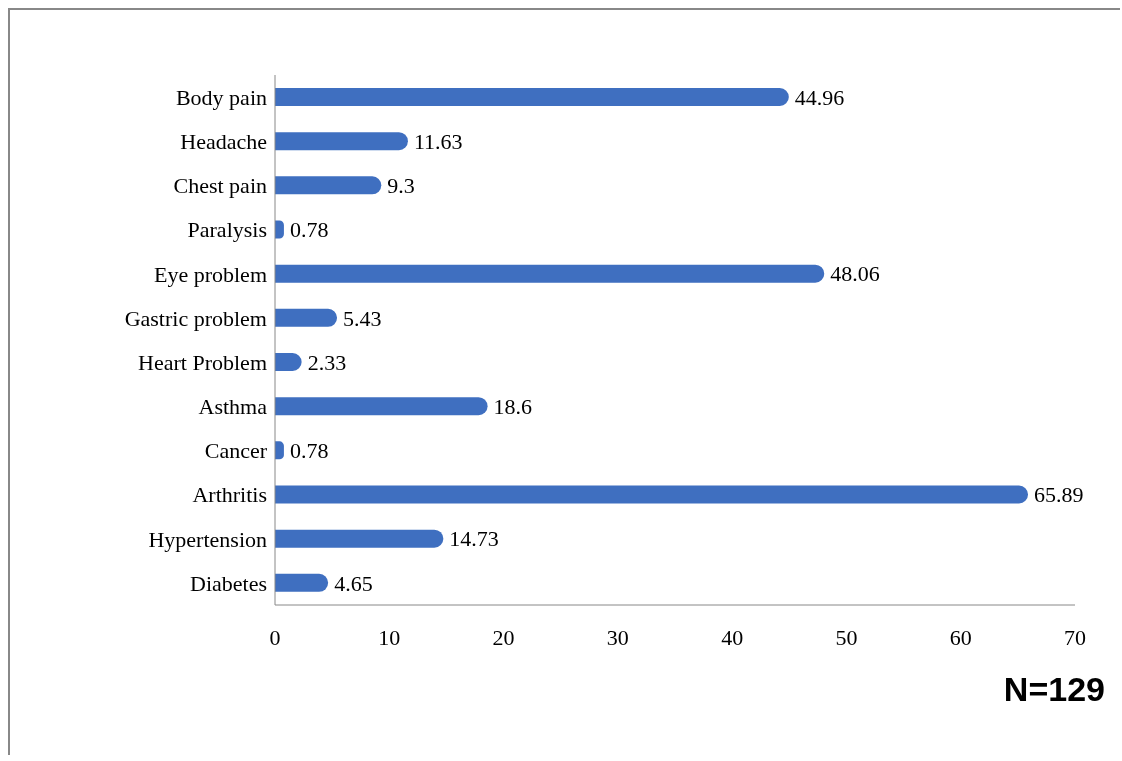  Describe the element at coordinates (389, 637) in the screenshot. I see `x-tick-label: 10` at that location.